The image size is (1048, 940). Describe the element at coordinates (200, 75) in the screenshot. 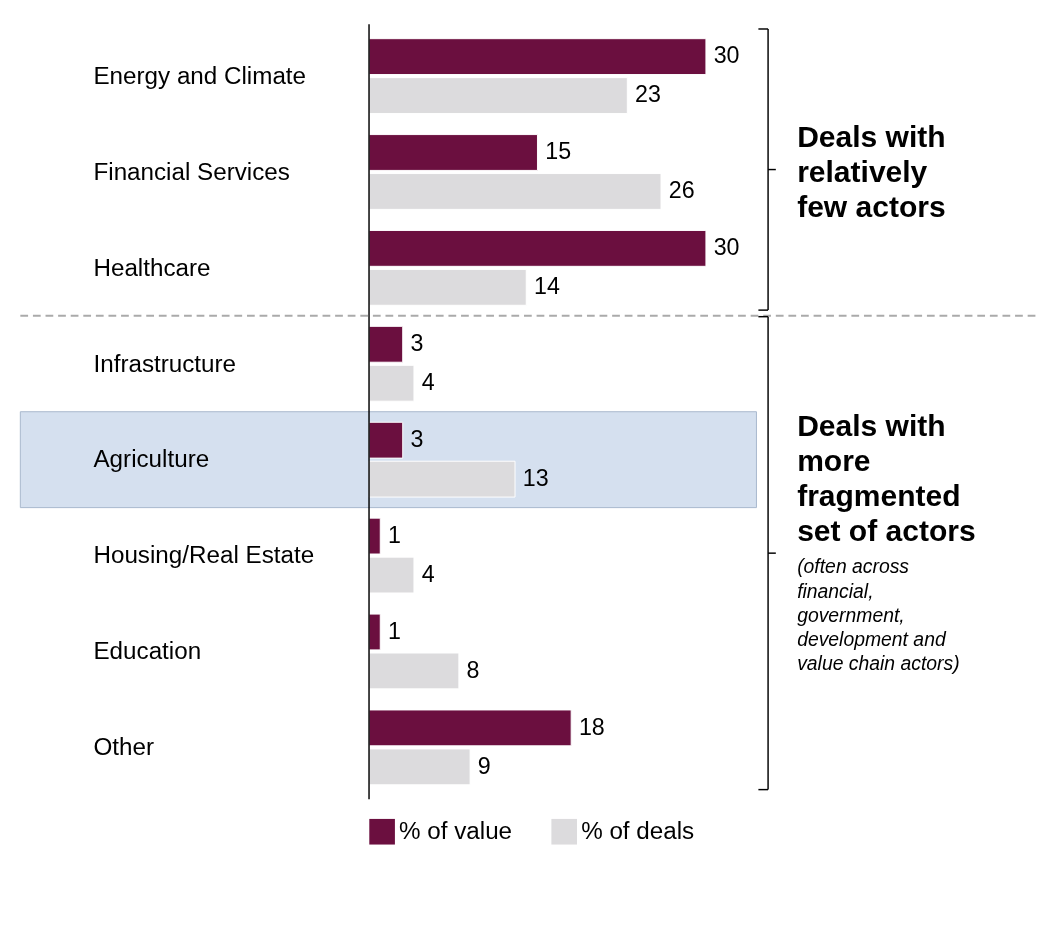

I see `y-tick-label: Energy and Climate` at that location.